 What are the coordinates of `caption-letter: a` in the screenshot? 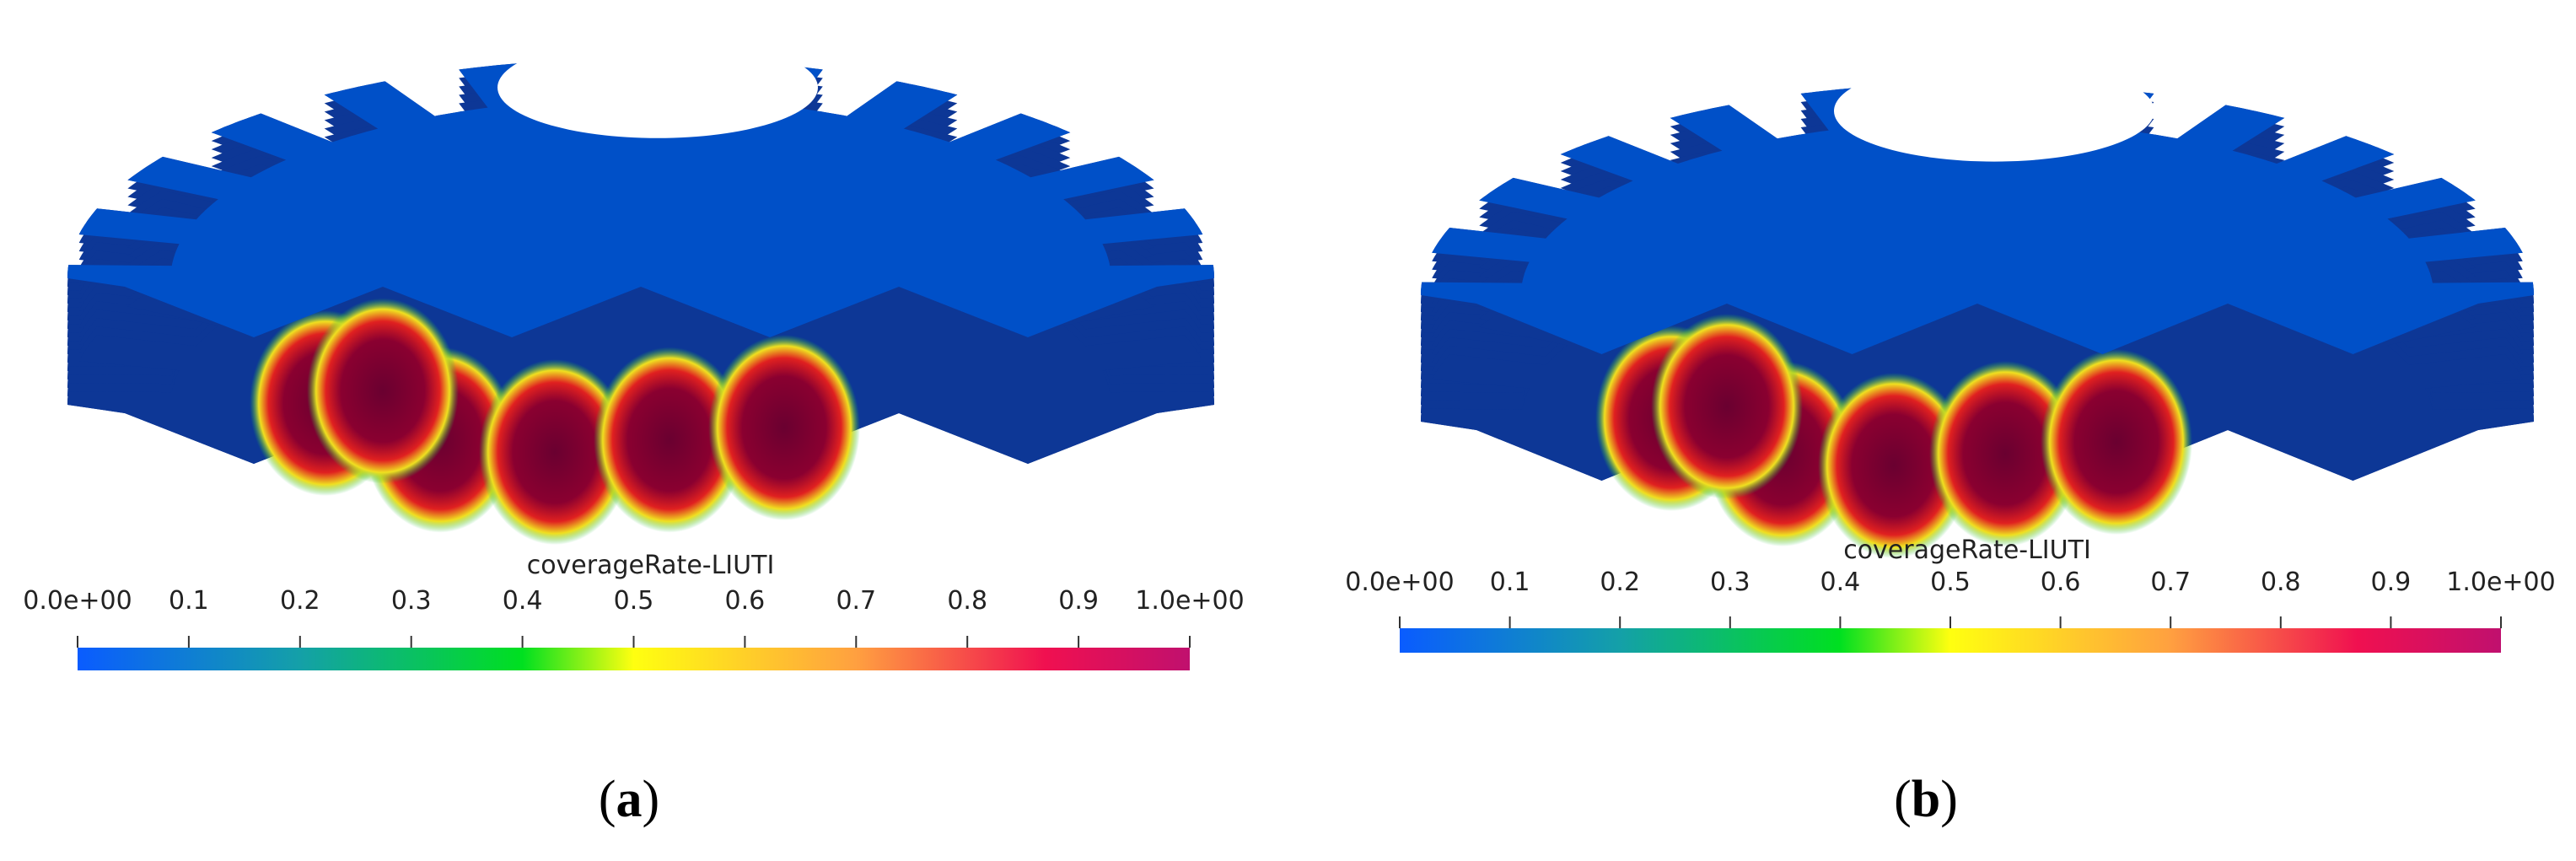 It's located at (629, 799).